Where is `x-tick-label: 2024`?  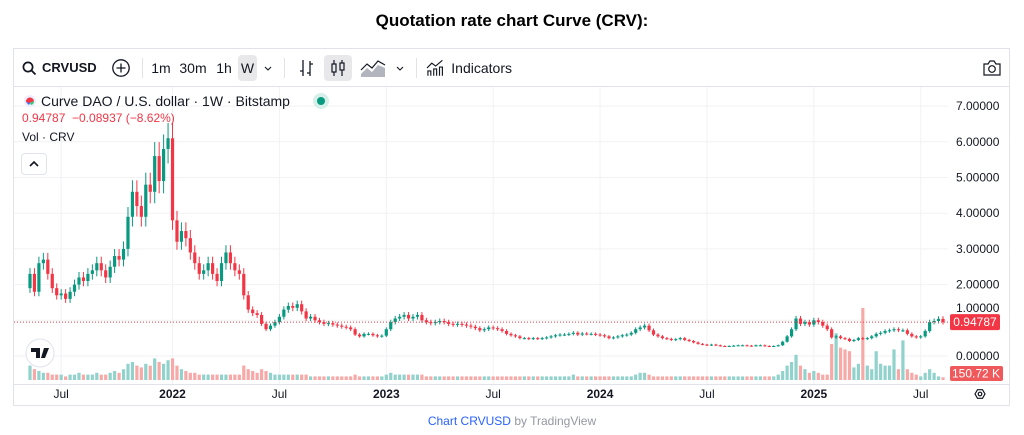
x-tick-label: 2024 is located at coordinates (600, 394).